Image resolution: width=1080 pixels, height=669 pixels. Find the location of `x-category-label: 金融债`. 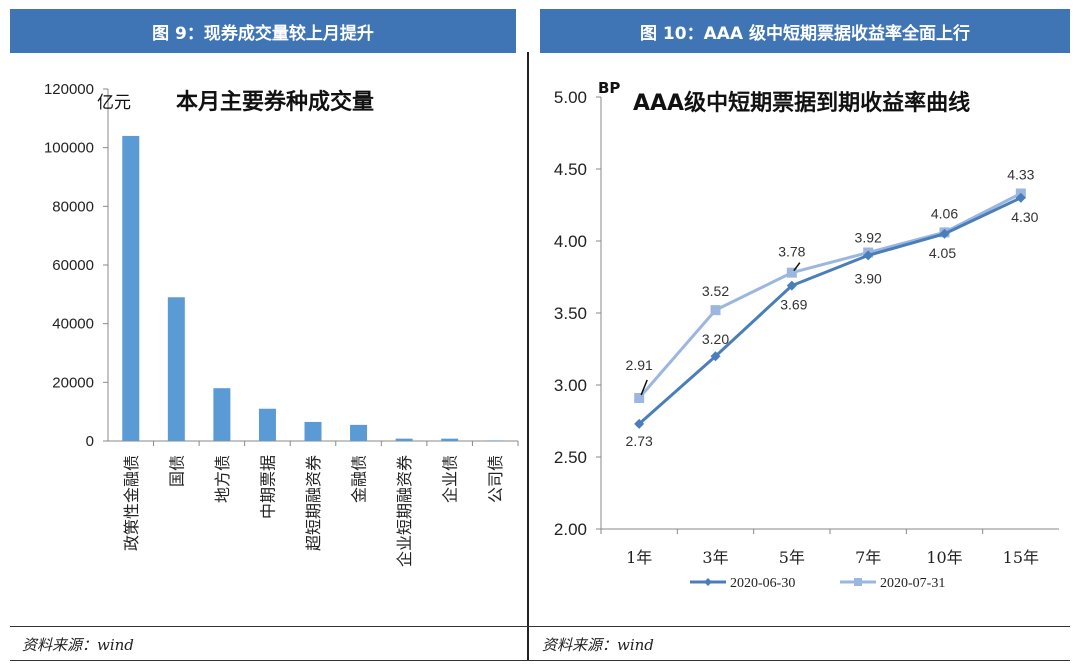

x-category-label: 金融债 is located at coordinates (359, 479).